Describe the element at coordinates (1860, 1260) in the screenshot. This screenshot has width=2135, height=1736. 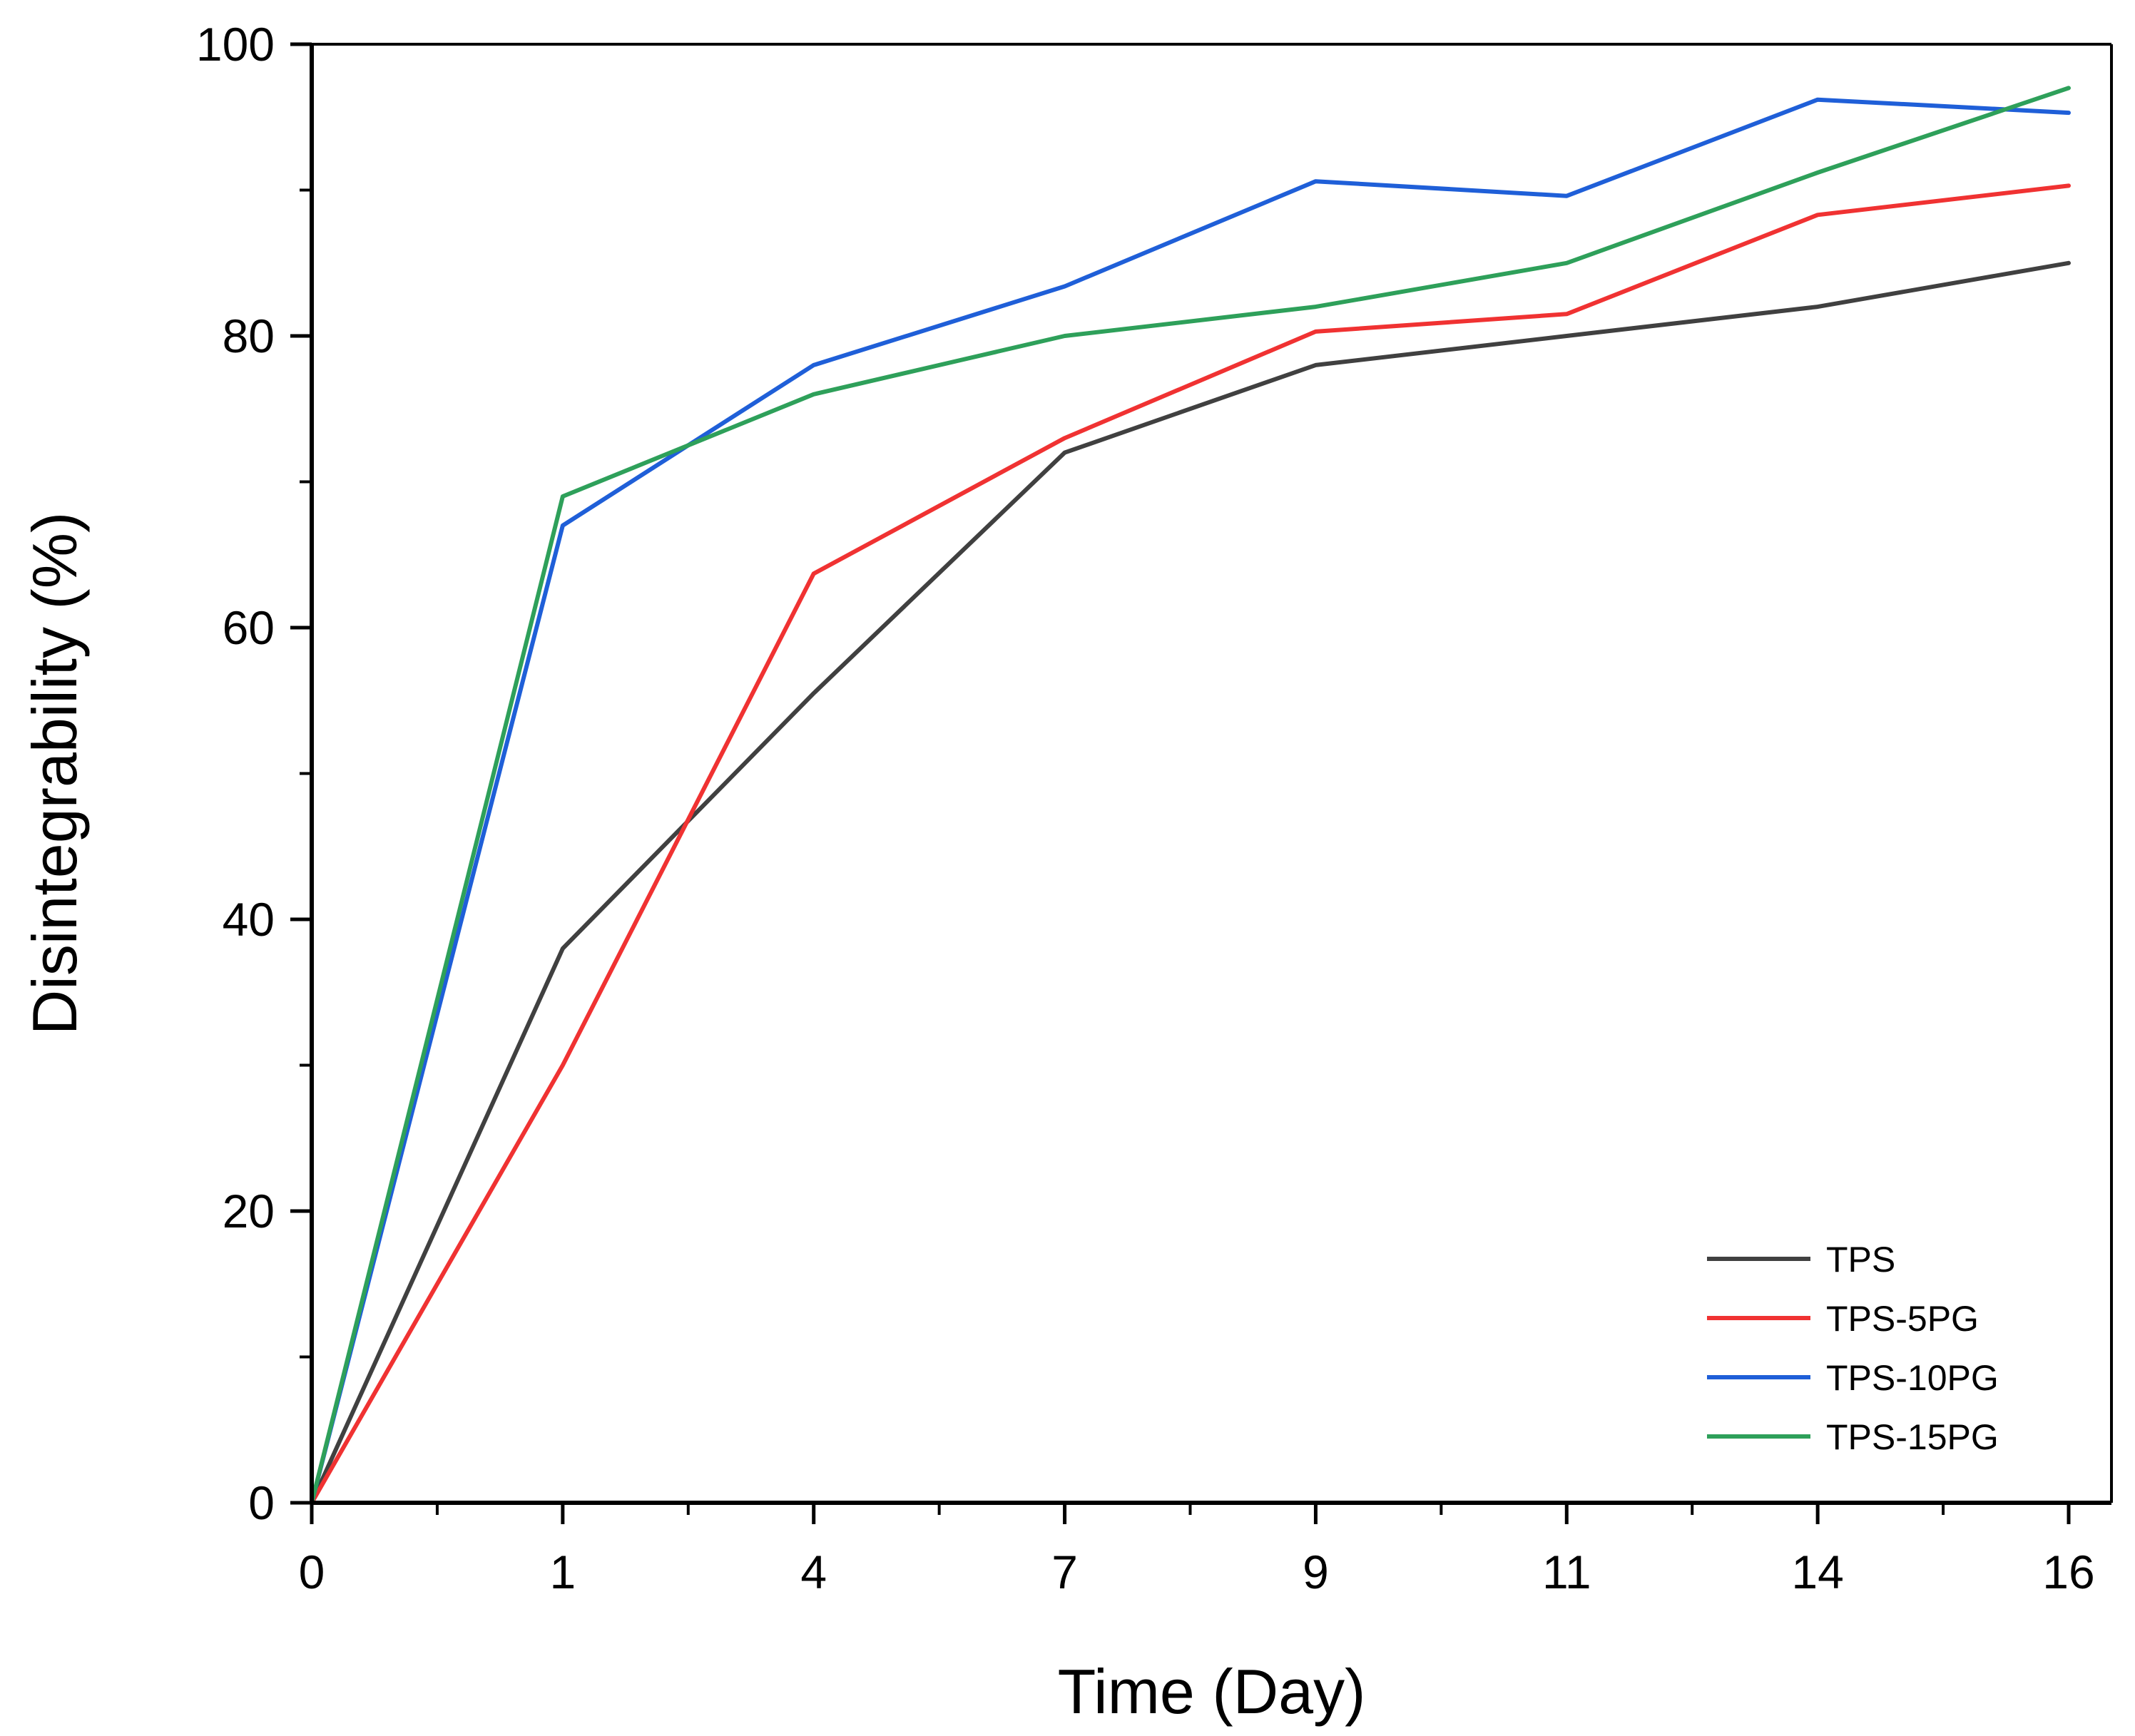
I see `legend-label-tps: TPS` at that location.